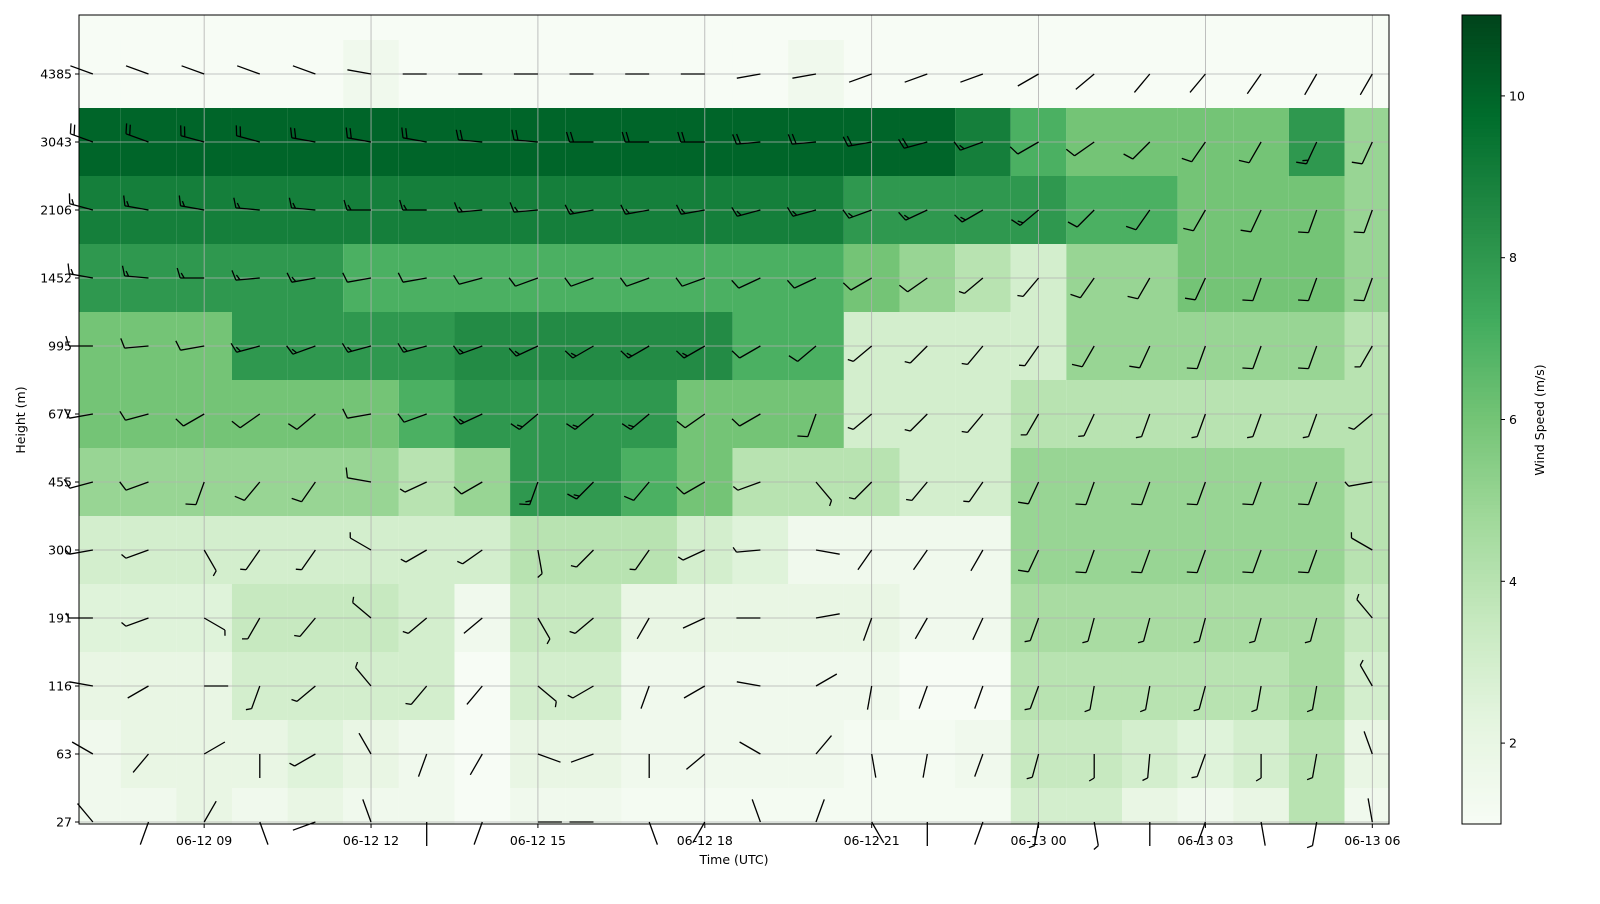 Image resolution: width=1600 pixels, height=904 pixels. Describe the element at coordinates (60, 686) in the screenshot. I see `y-tick-label: 116` at that location.